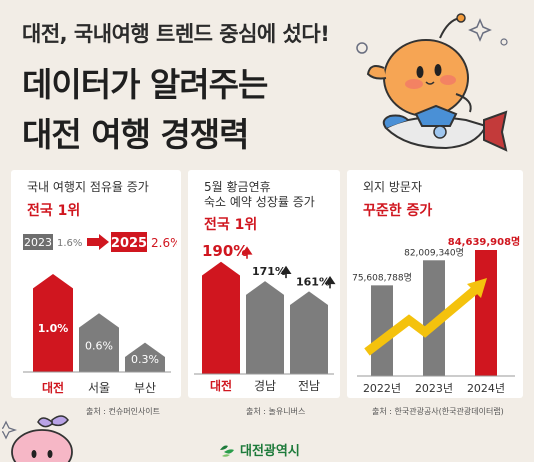  I want to click on title-line-2: 대전 여행 경쟁력, so click(135, 134).